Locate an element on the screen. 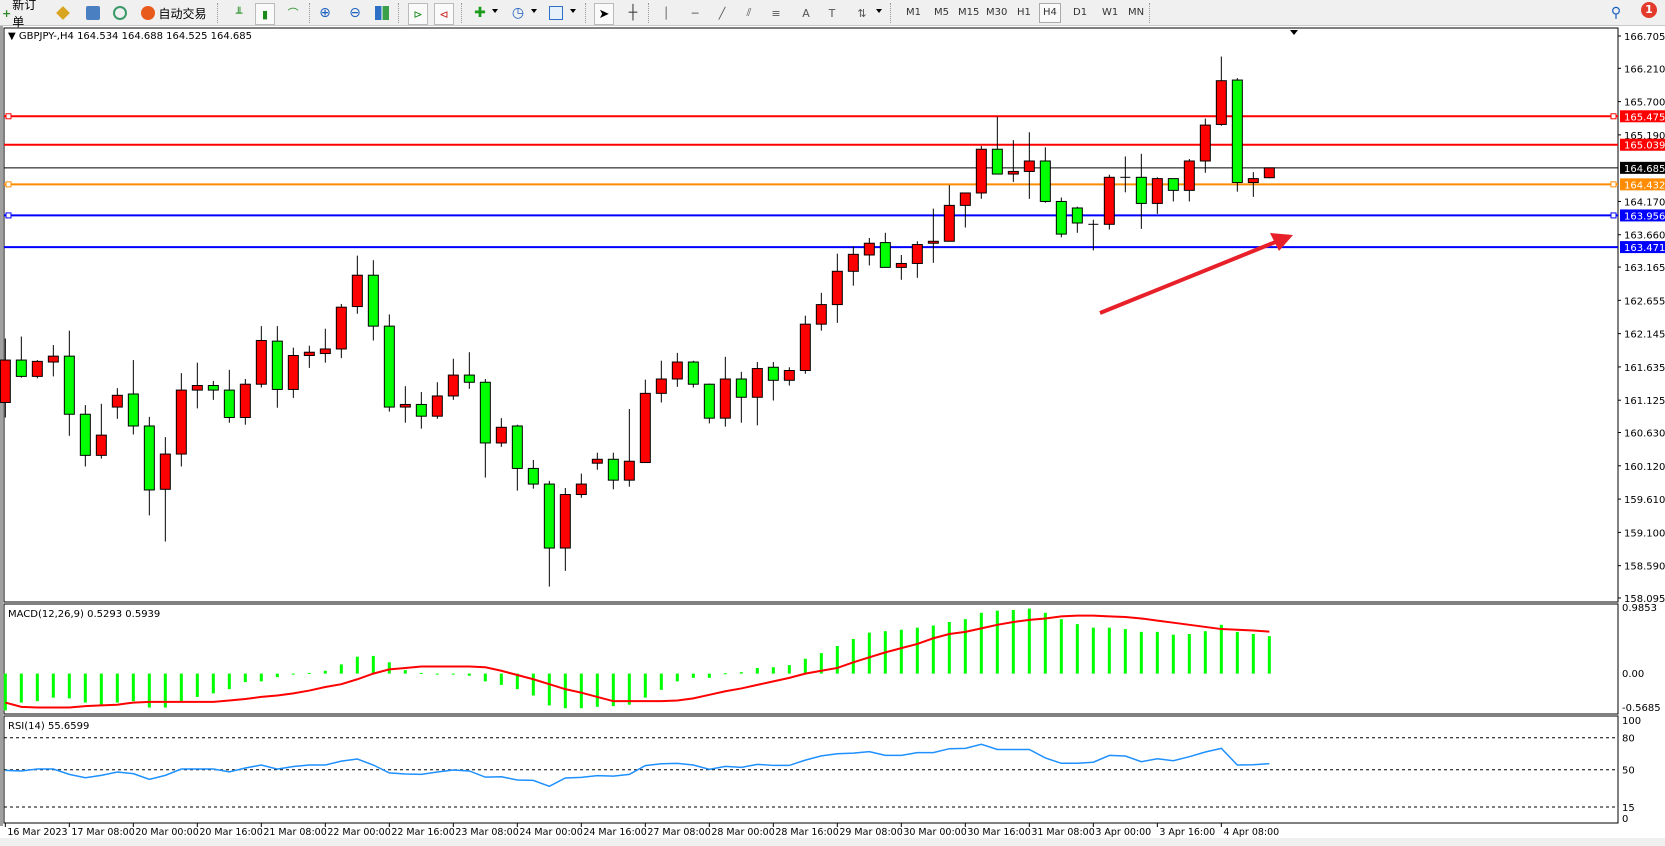 The image size is (1665, 846). crosshair-button: ┼ is located at coordinates (633, 13).